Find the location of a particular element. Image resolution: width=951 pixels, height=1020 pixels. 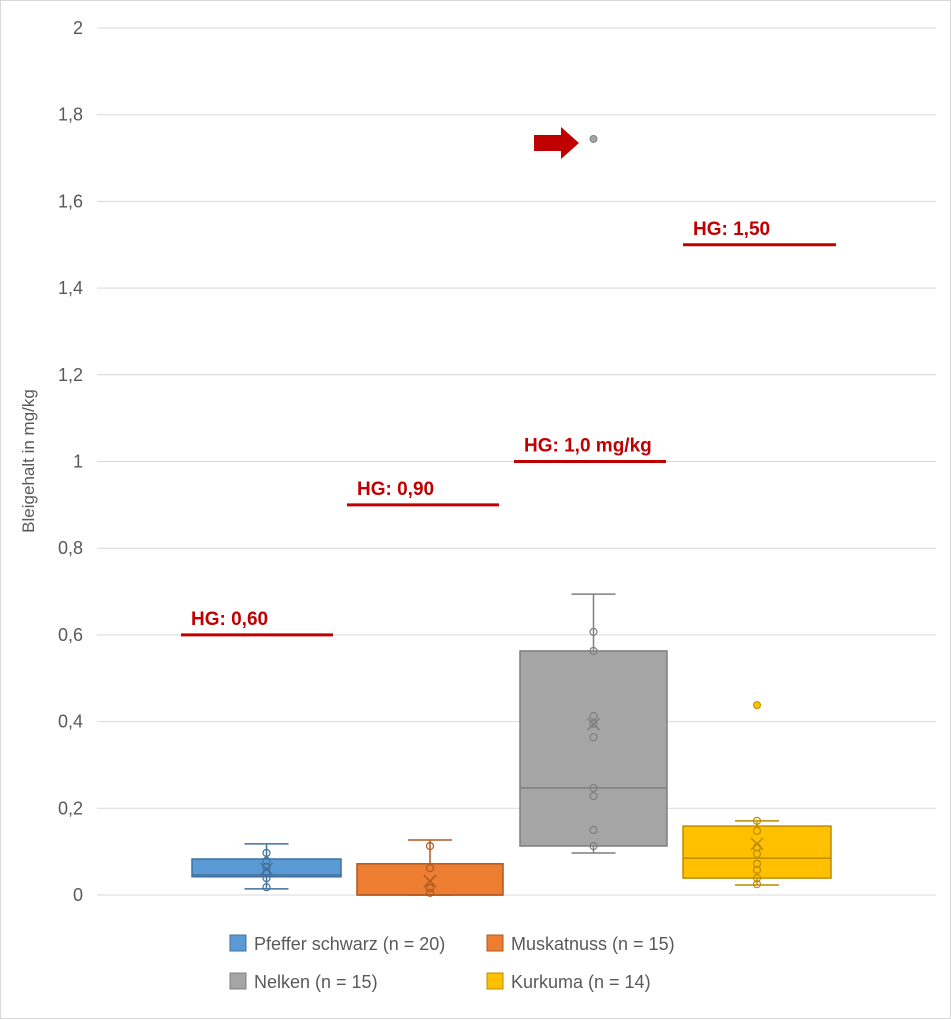

y-tick-label: 1,4 is located at coordinates (70, 288).